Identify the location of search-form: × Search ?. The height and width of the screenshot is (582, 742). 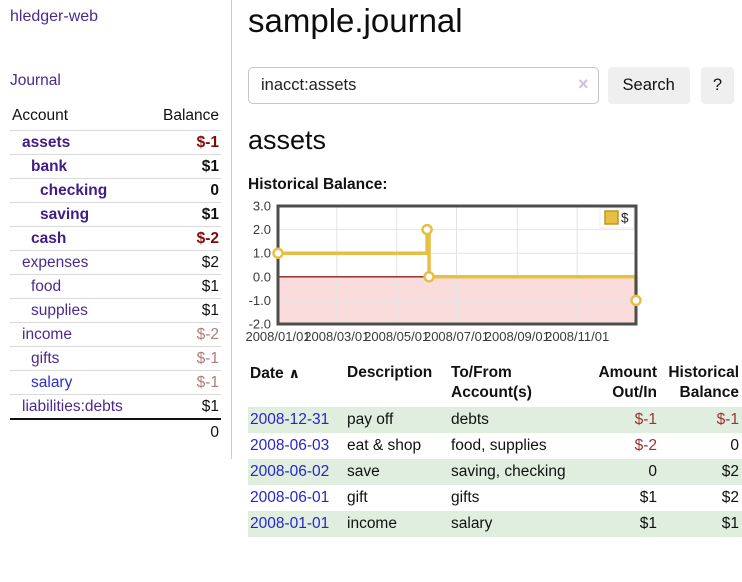
(491, 85).